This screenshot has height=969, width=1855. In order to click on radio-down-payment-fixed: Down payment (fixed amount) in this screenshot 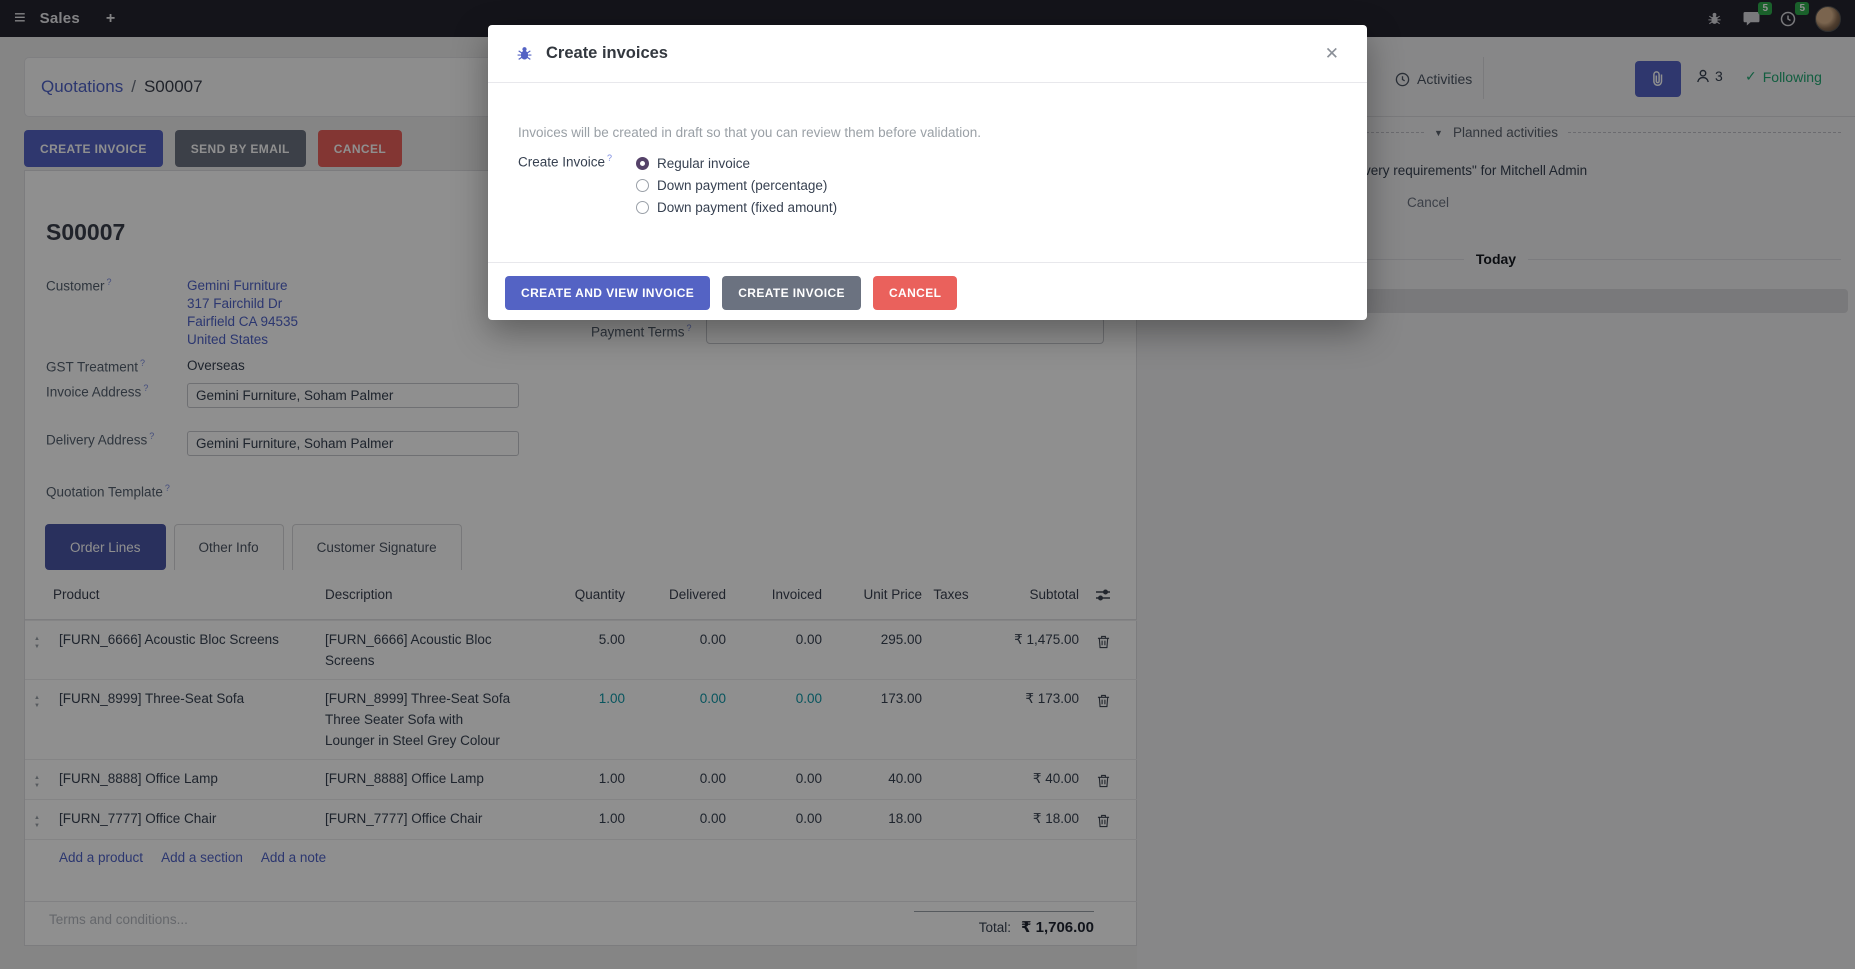, I will do `click(736, 207)`.